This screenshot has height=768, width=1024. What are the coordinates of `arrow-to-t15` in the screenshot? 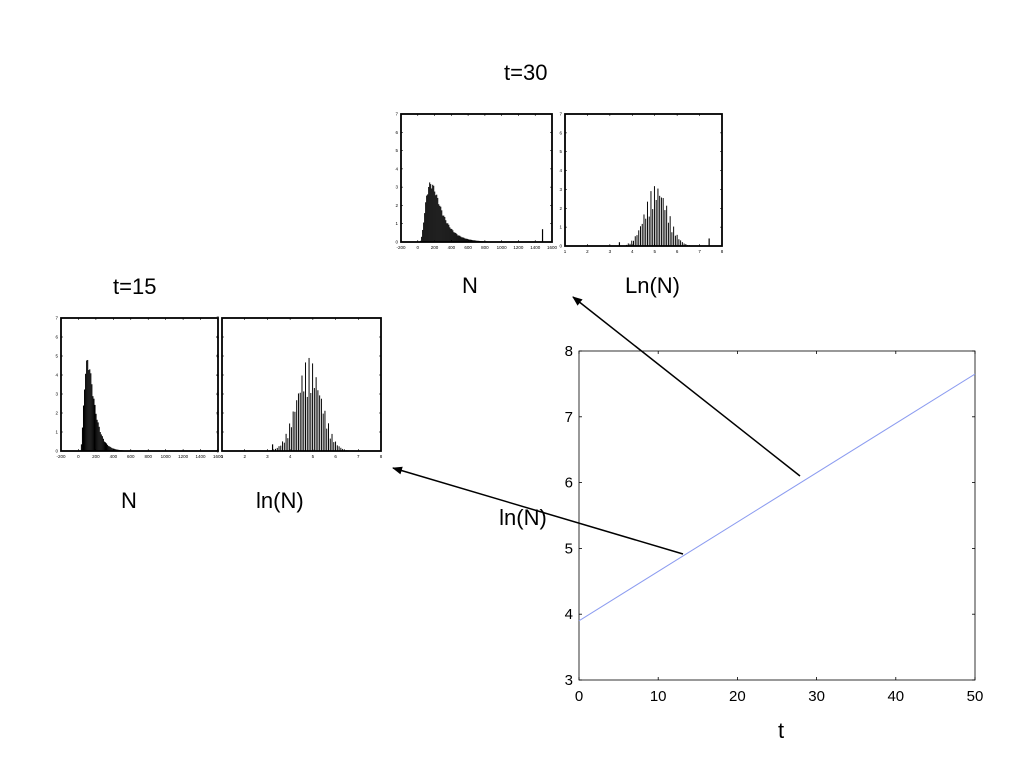 It's located at (538, 510).